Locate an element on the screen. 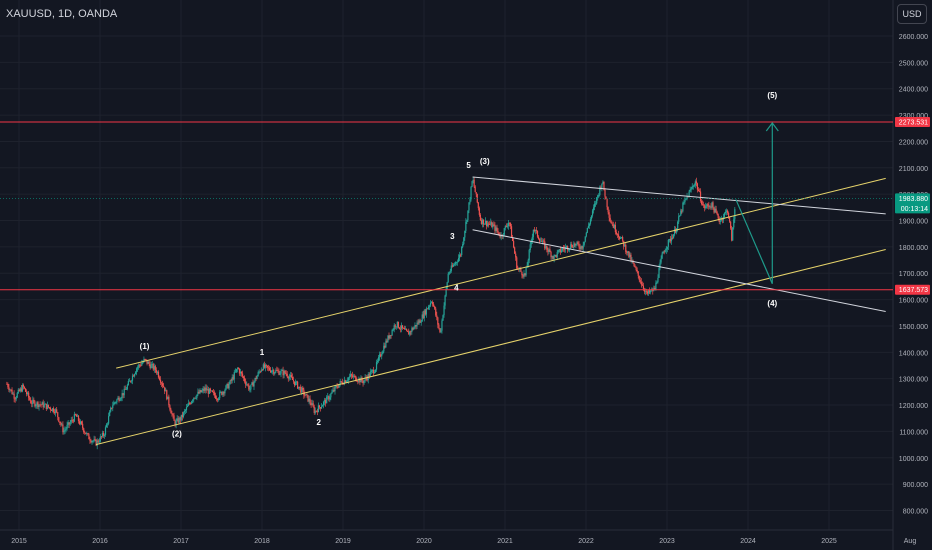  symbol-title: XAUUSD, 1D, OANDA is located at coordinates (62, 14).